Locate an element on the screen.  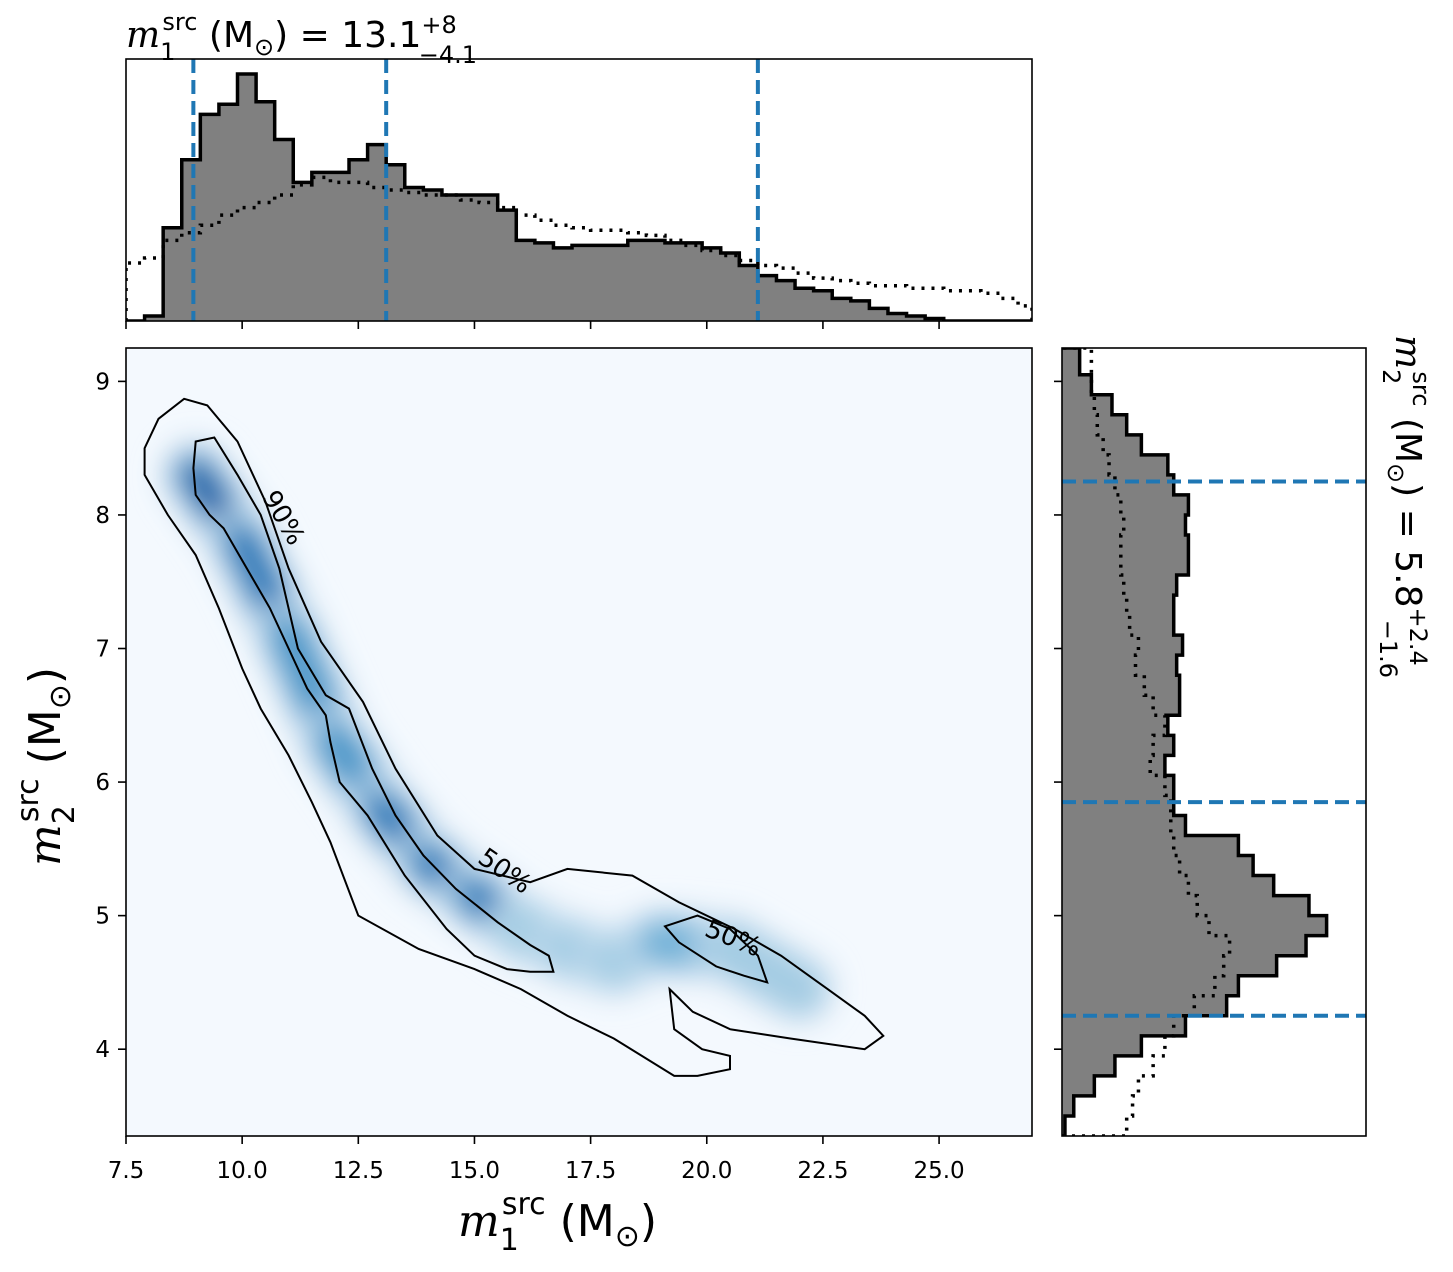
m1-histogram is located at coordinates (579, 190).